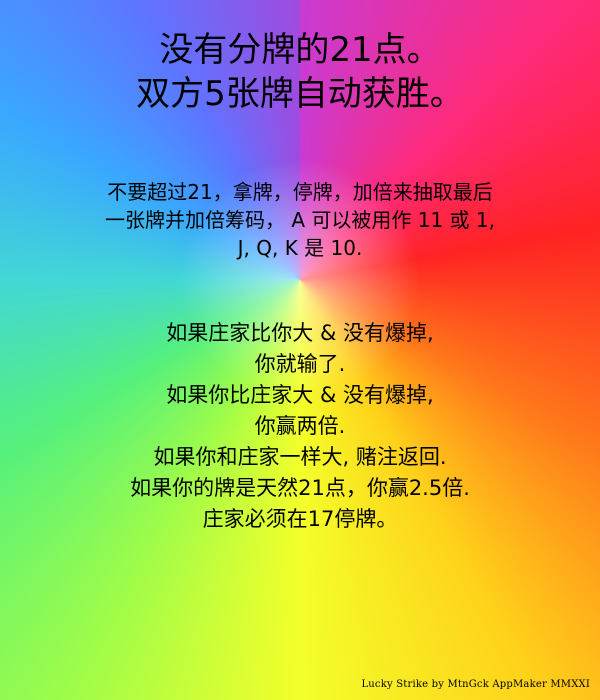 The image size is (600, 700). I want to click on rules2-line-2: 你就输了., so click(300, 364).